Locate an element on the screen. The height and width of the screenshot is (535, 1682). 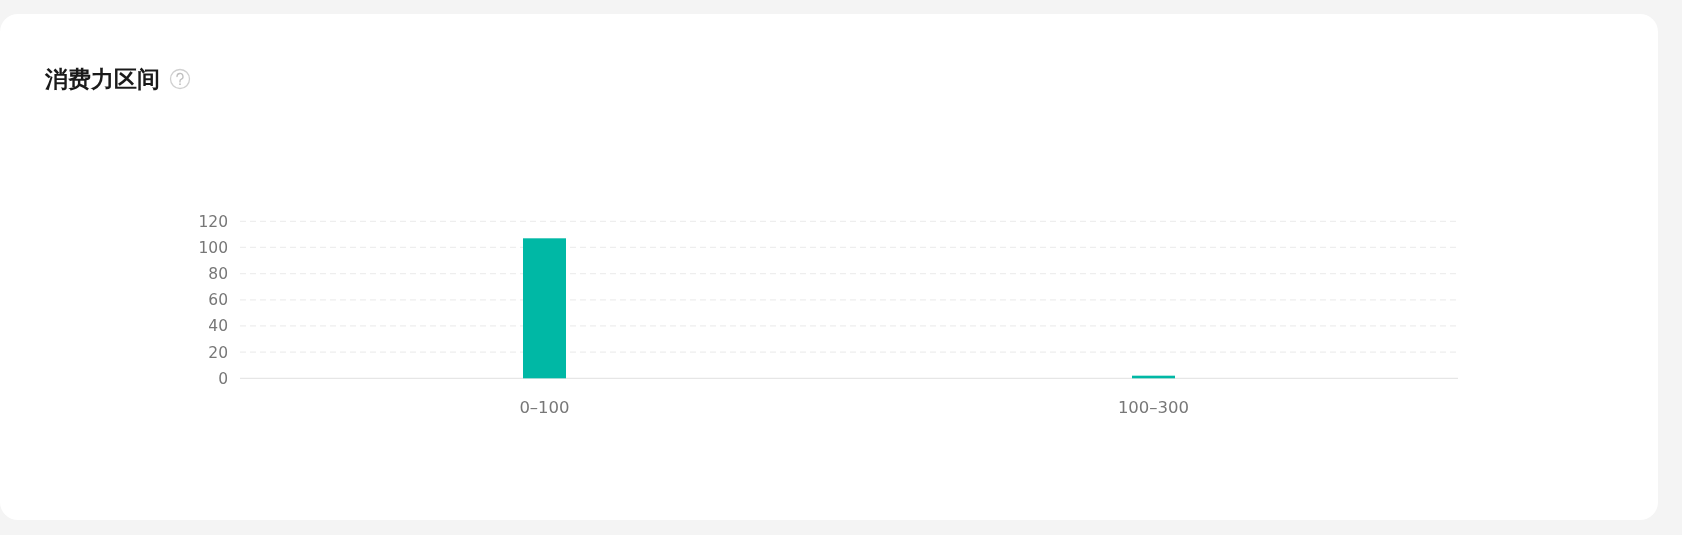
y-tick-label: 120 is located at coordinates (213, 221).